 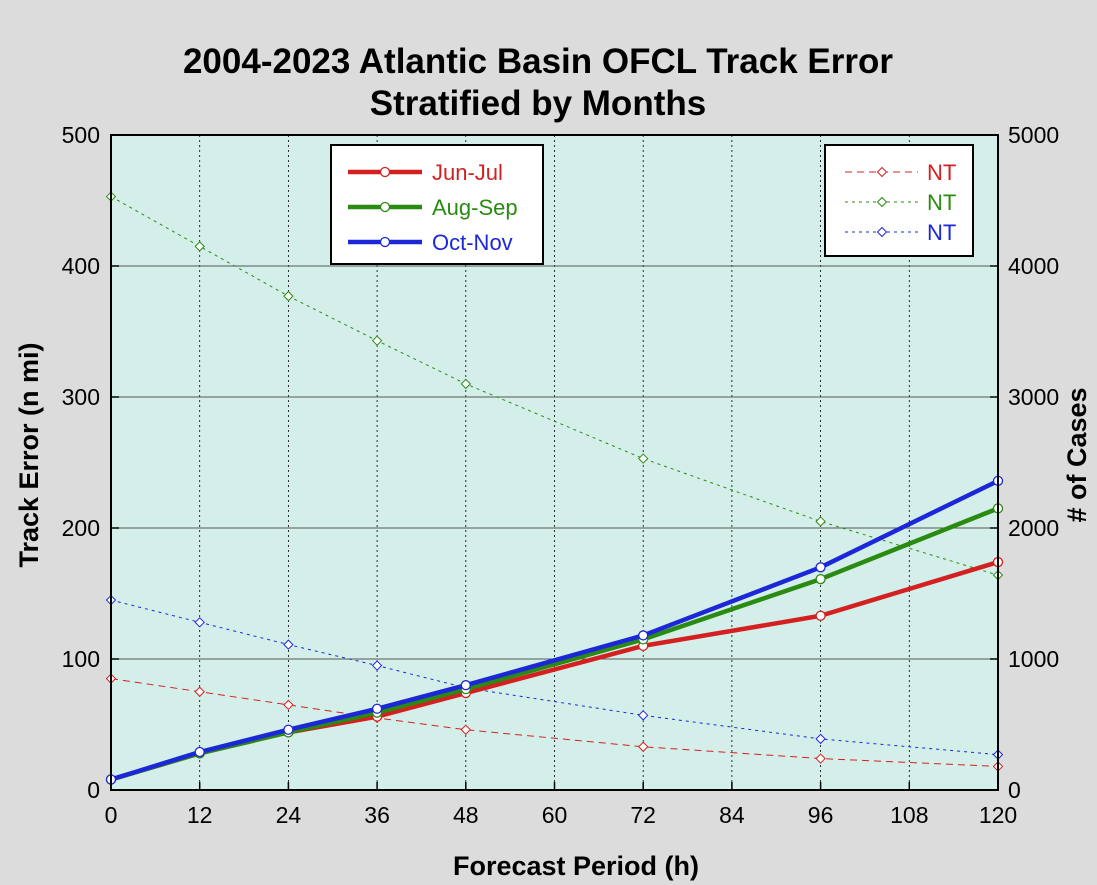 I want to click on legend-cases-box, so click(x=899, y=200).